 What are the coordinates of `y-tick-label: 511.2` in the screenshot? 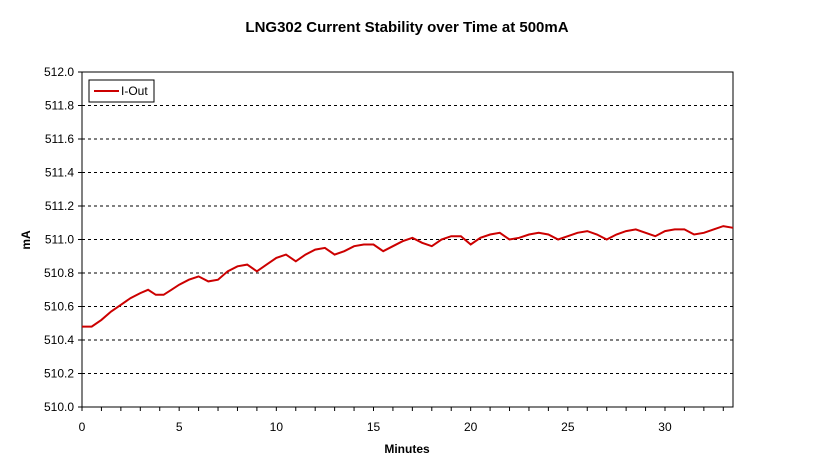 It's located at (59, 206).